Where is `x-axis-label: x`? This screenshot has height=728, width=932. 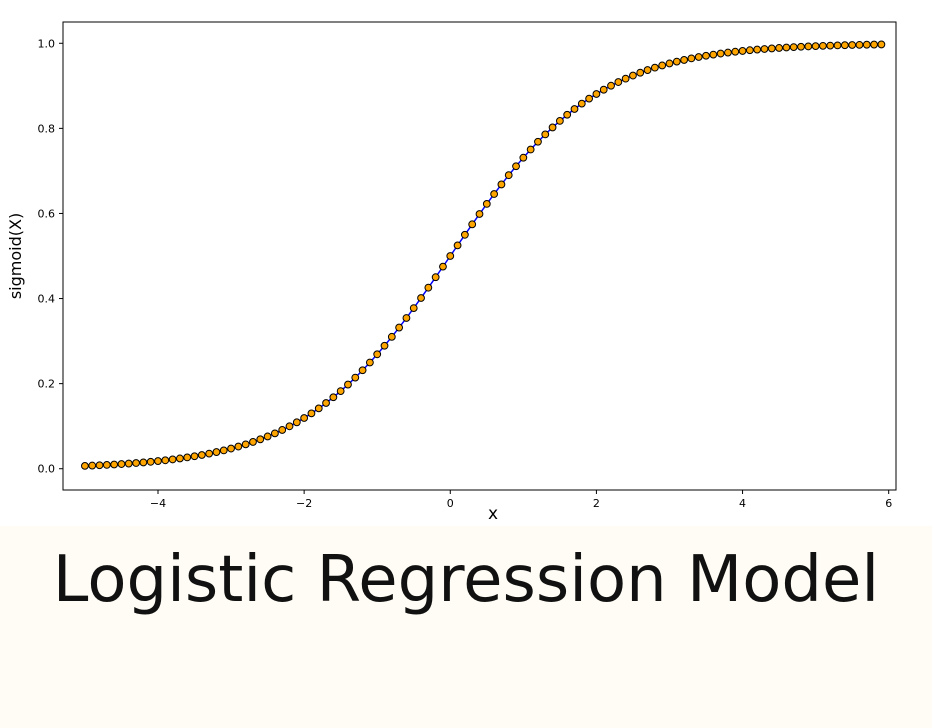 x-axis-label: x is located at coordinates (493, 514).